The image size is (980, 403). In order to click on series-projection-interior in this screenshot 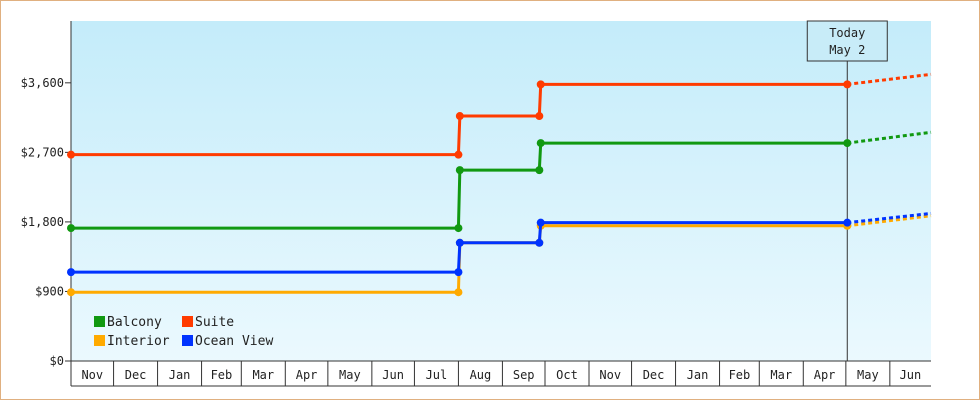, I will do `click(889, 221)`.